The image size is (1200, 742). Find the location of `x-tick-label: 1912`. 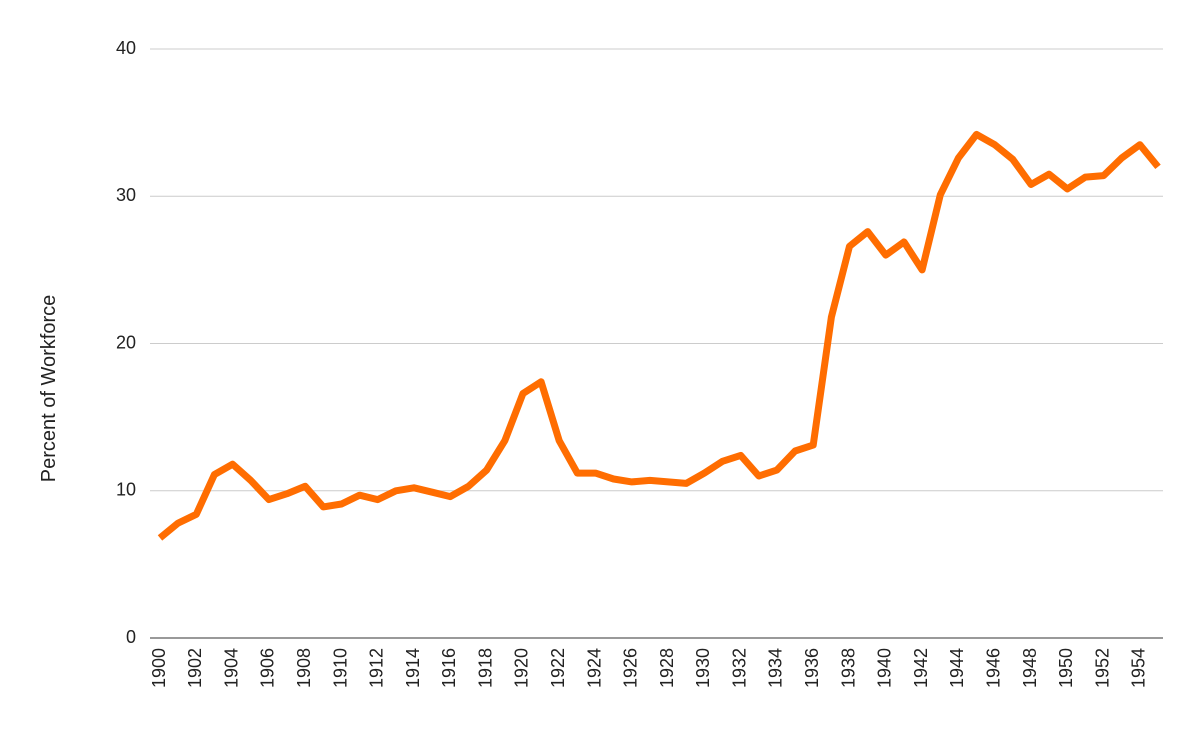

x-tick-label: 1912 is located at coordinates (376, 668).